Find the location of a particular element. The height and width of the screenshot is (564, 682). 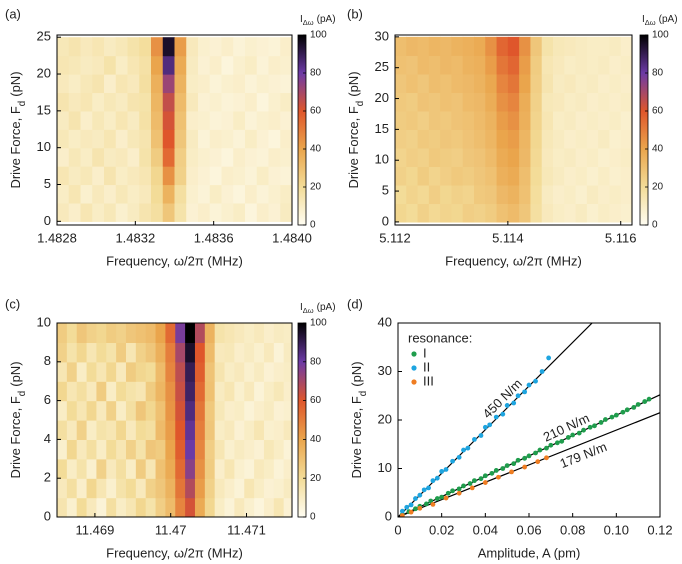

y-tick-label: 10 is located at coordinates (385, 467).